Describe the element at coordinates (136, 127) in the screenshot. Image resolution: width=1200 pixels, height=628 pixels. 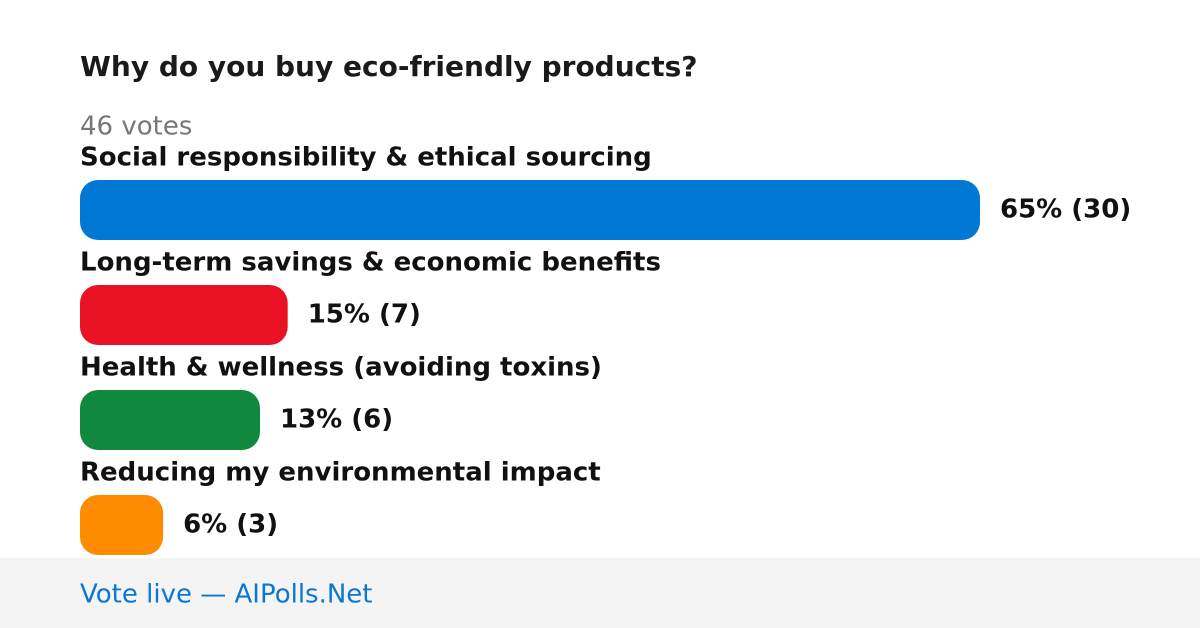
I see `vote-count: 46 votes` at that location.